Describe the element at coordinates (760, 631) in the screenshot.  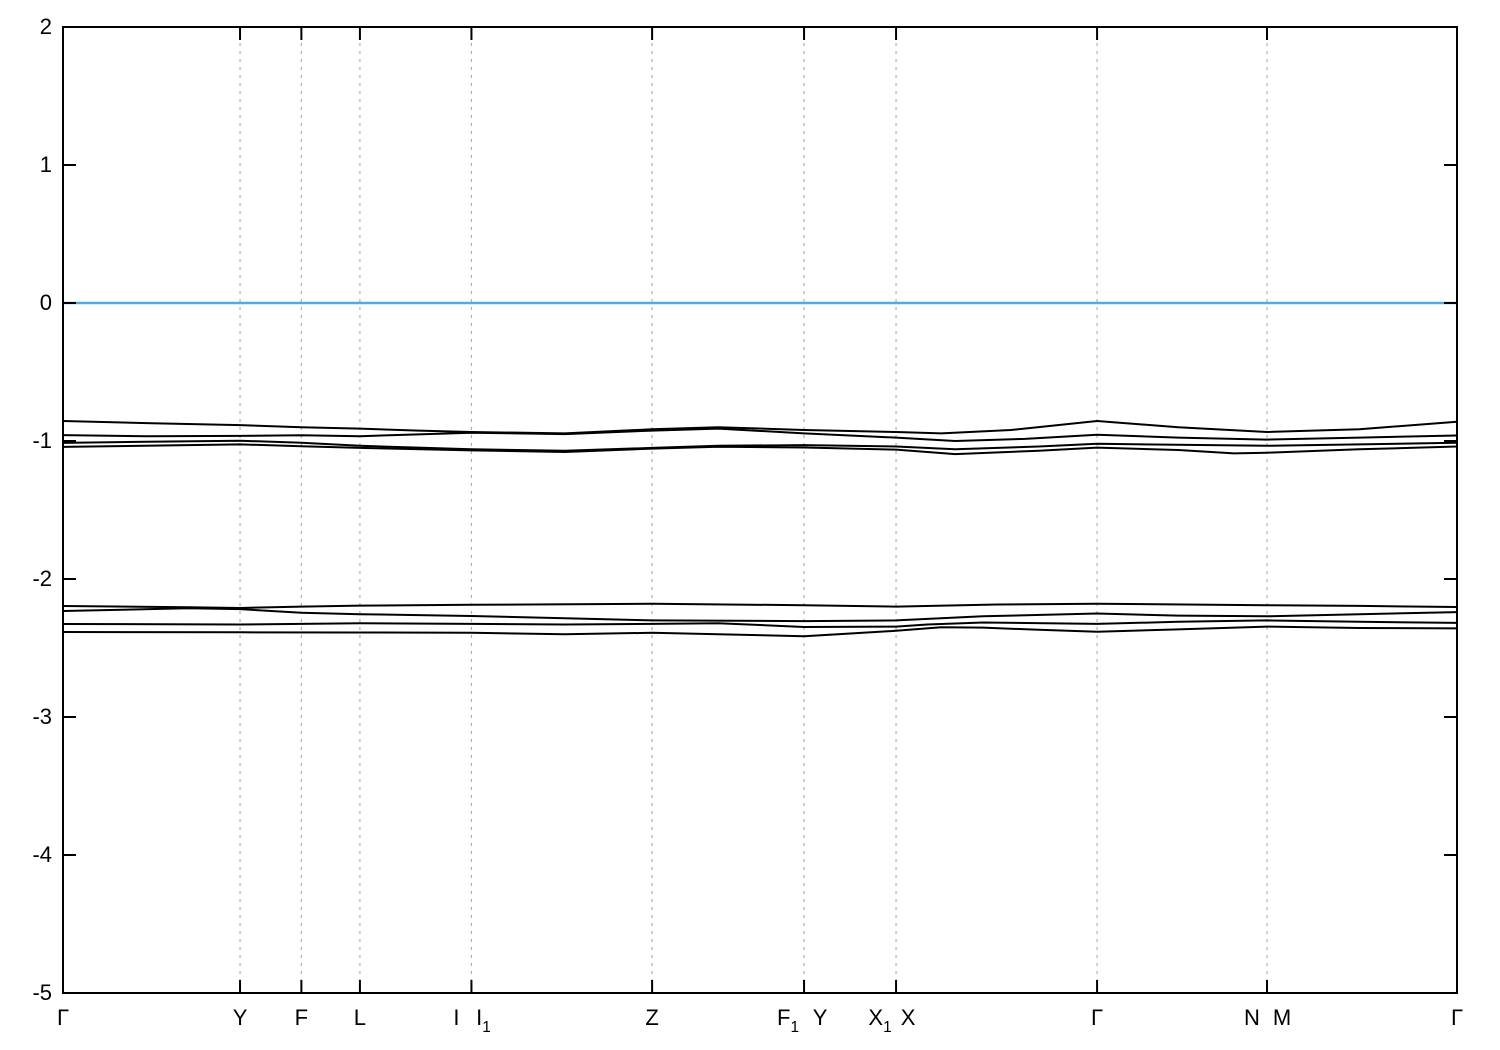
I see `band-8-line` at that location.